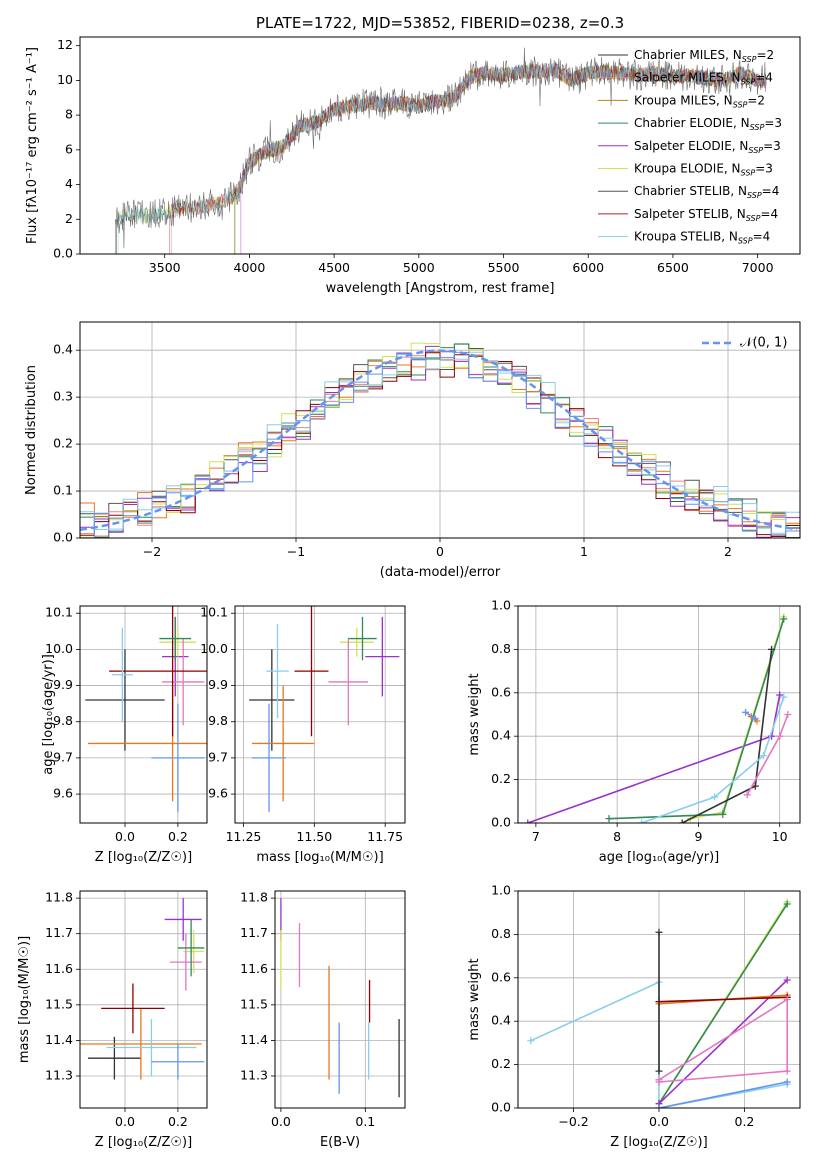  Describe the element at coordinates (63, 396) in the screenshot. I see `y-tick-label: 0.3` at that location.